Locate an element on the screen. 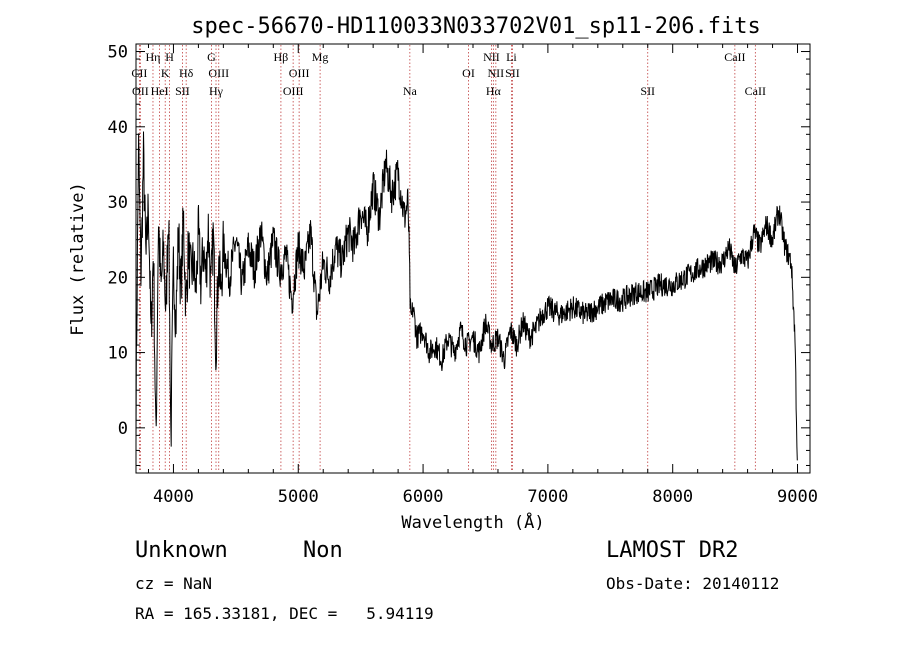 This screenshot has height=649, width=900. line-marker-label: Mg is located at coordinates (320, 57).